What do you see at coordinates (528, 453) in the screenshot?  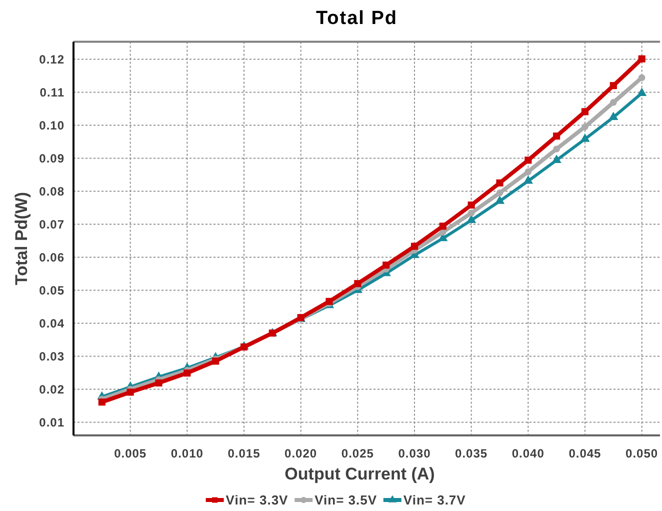 I see `x-tick-label: 0.040` at bounding box center [528, 453].